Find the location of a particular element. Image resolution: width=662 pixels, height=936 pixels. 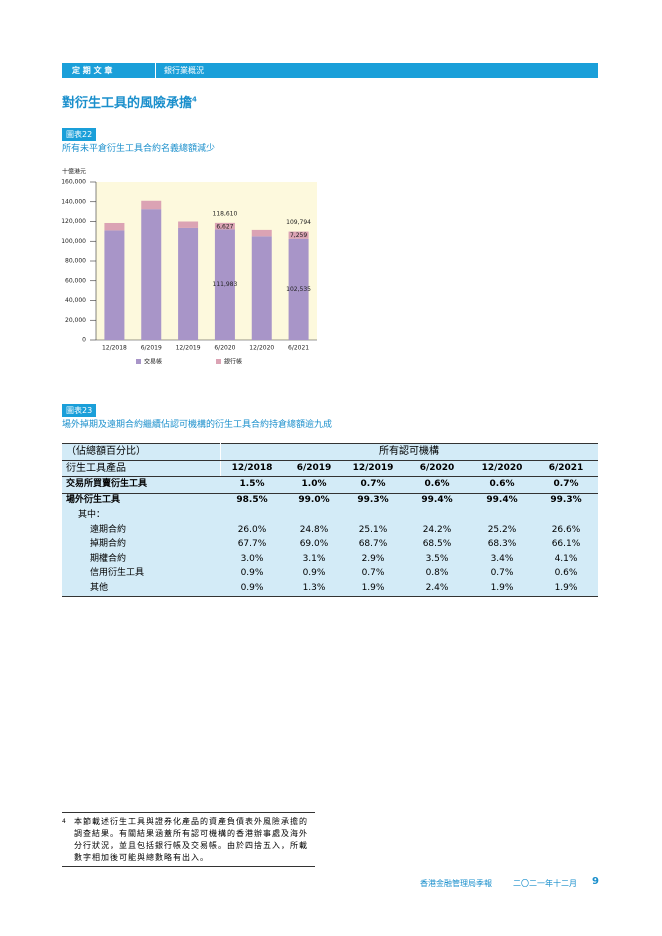

legend-label: 銀行帳 is located at coordinates (233, 362).